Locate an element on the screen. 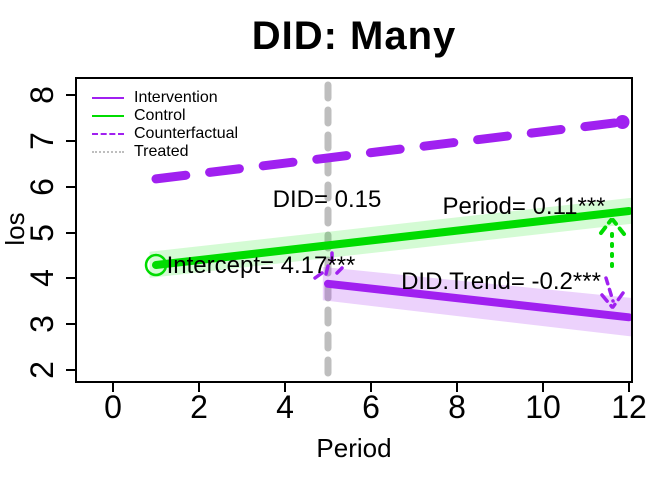 The image size is (672, 480). legend-item-counterfactual: Counterfactual is located at coordinates (165, 134).